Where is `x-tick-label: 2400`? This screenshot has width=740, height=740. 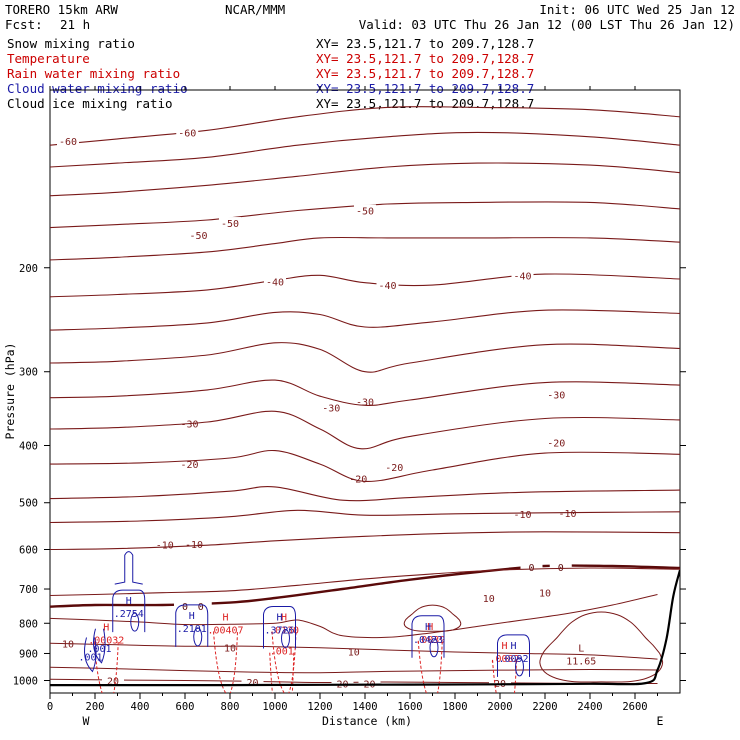
x-tick-label: 2400 is located at coordinates (589, 707).